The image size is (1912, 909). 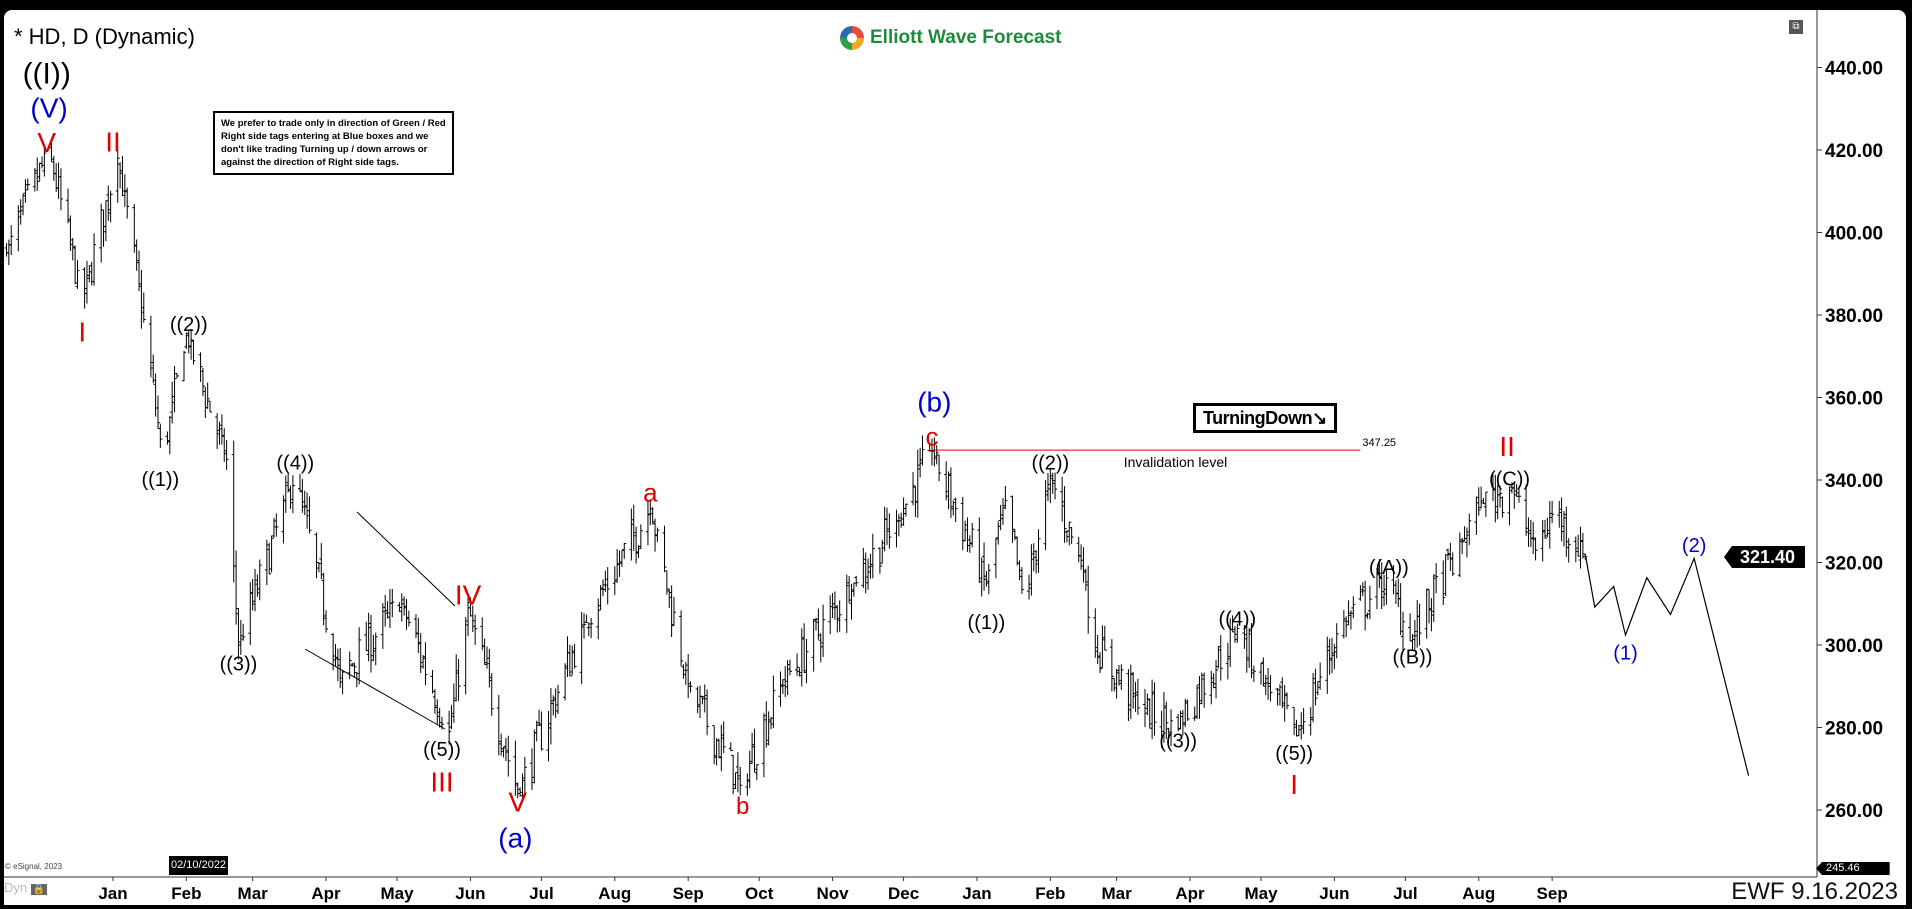 I want to click on wedge-lower-line, so click(x=375, y=689).